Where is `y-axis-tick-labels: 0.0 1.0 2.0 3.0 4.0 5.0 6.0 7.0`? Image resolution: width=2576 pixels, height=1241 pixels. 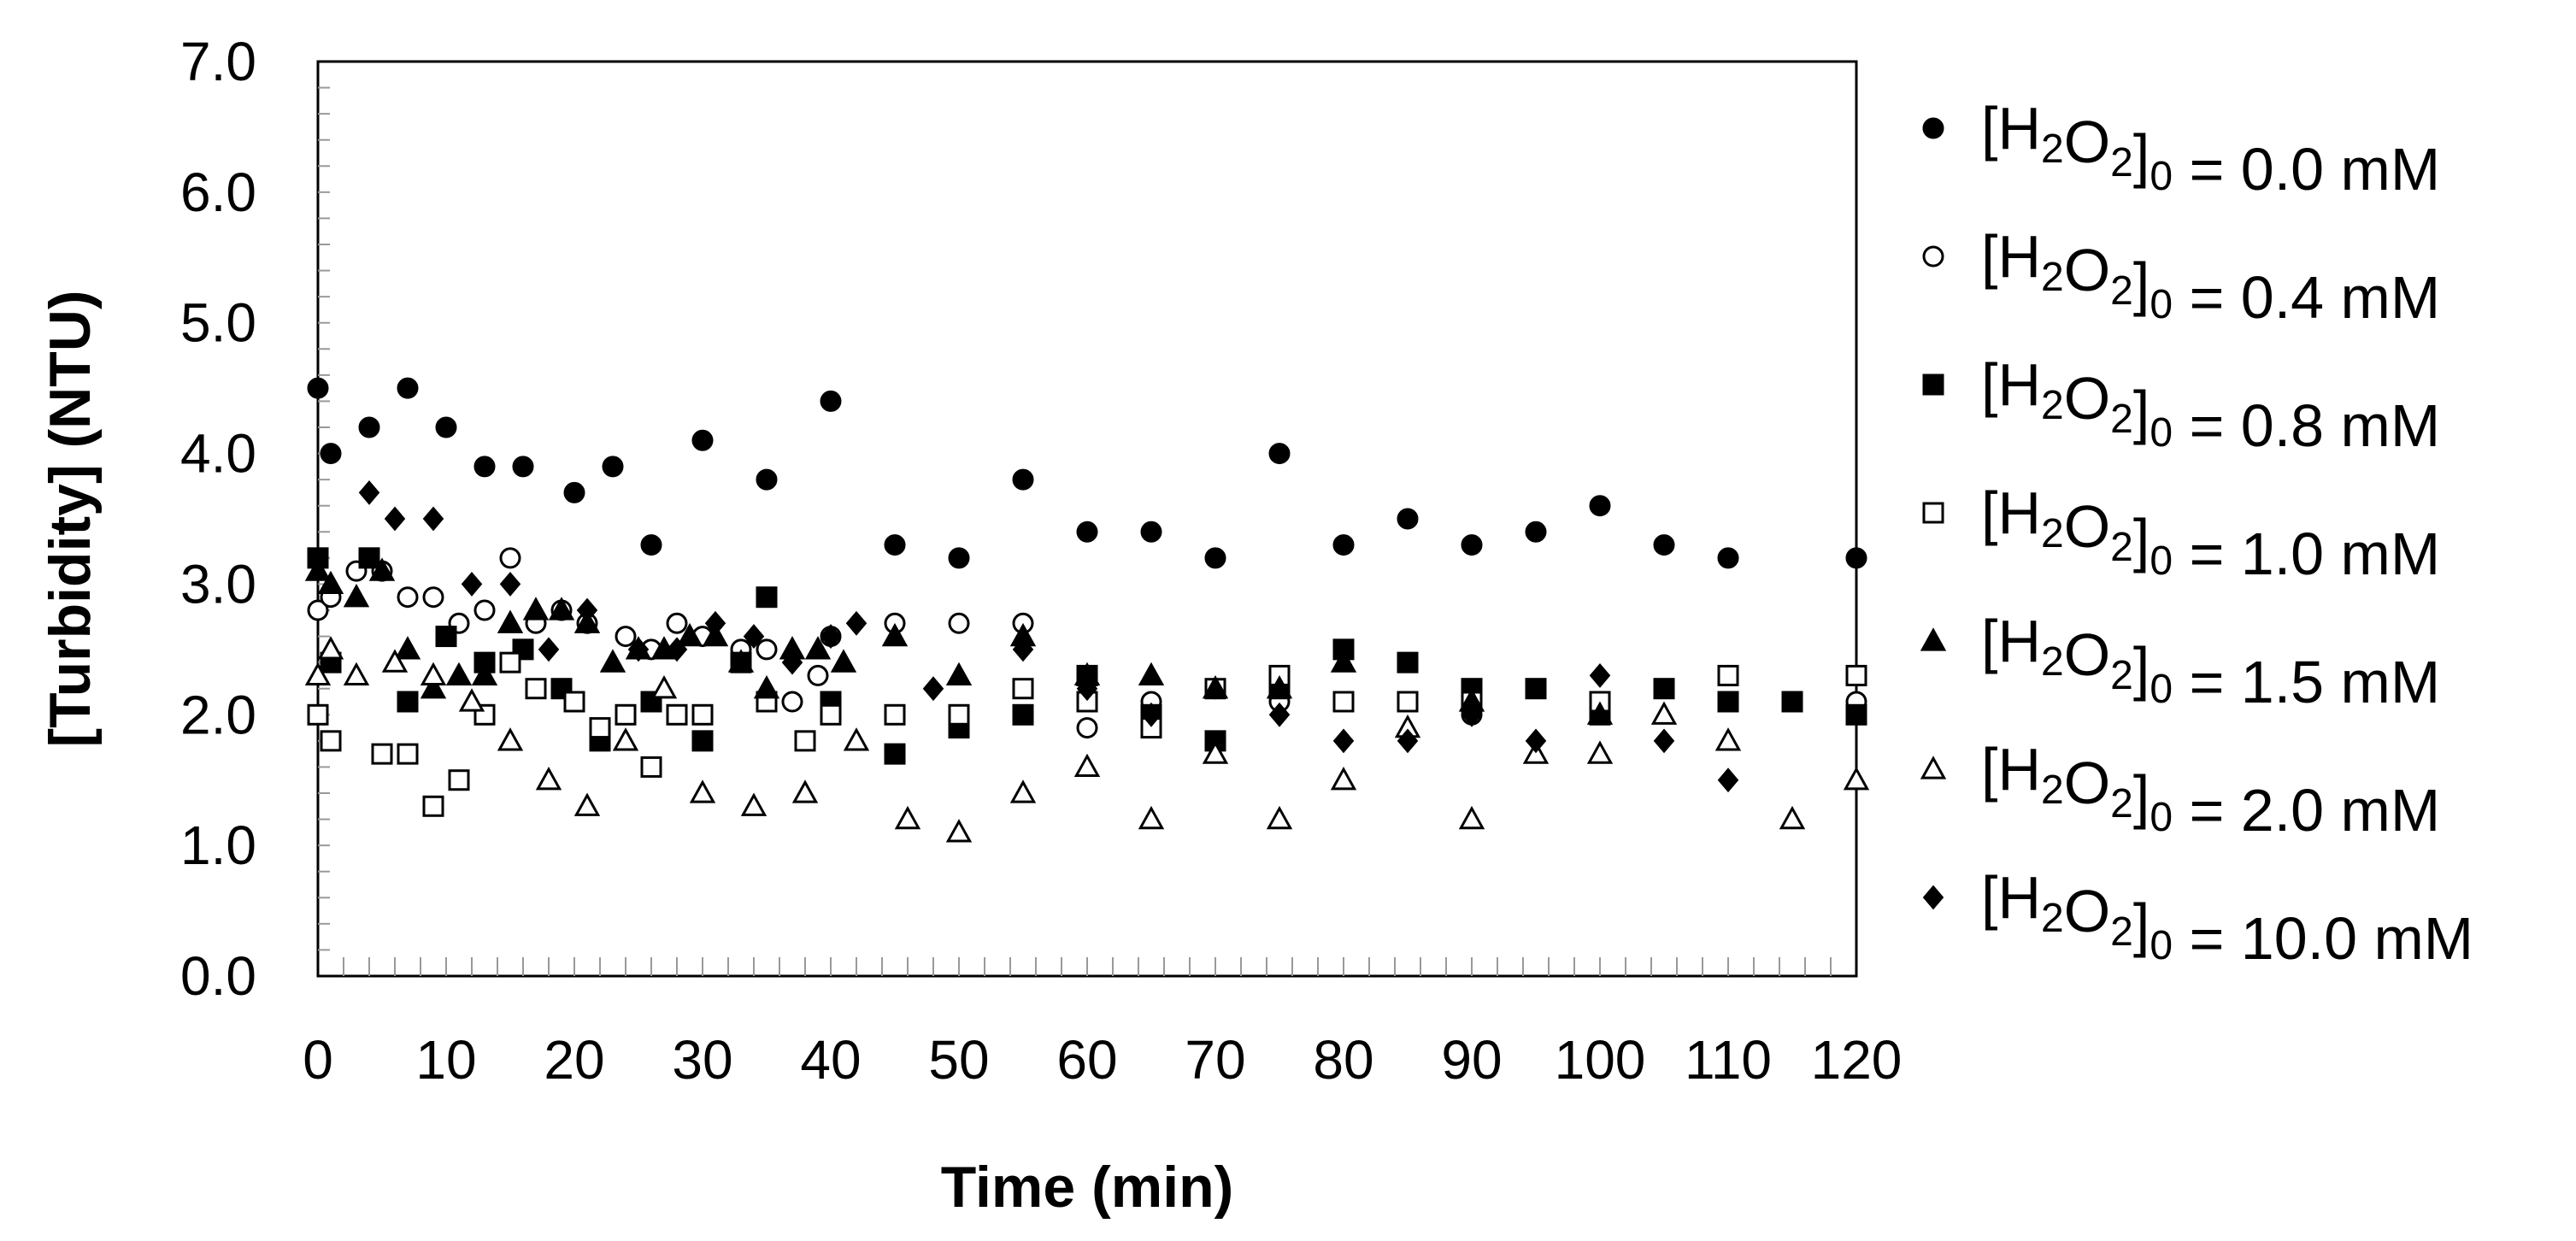
y-axis-tick-labels: 0.0 1.0 2.0 3.0 4.0 5.0 6.0 7.0 is located at coordinates (218, 519).